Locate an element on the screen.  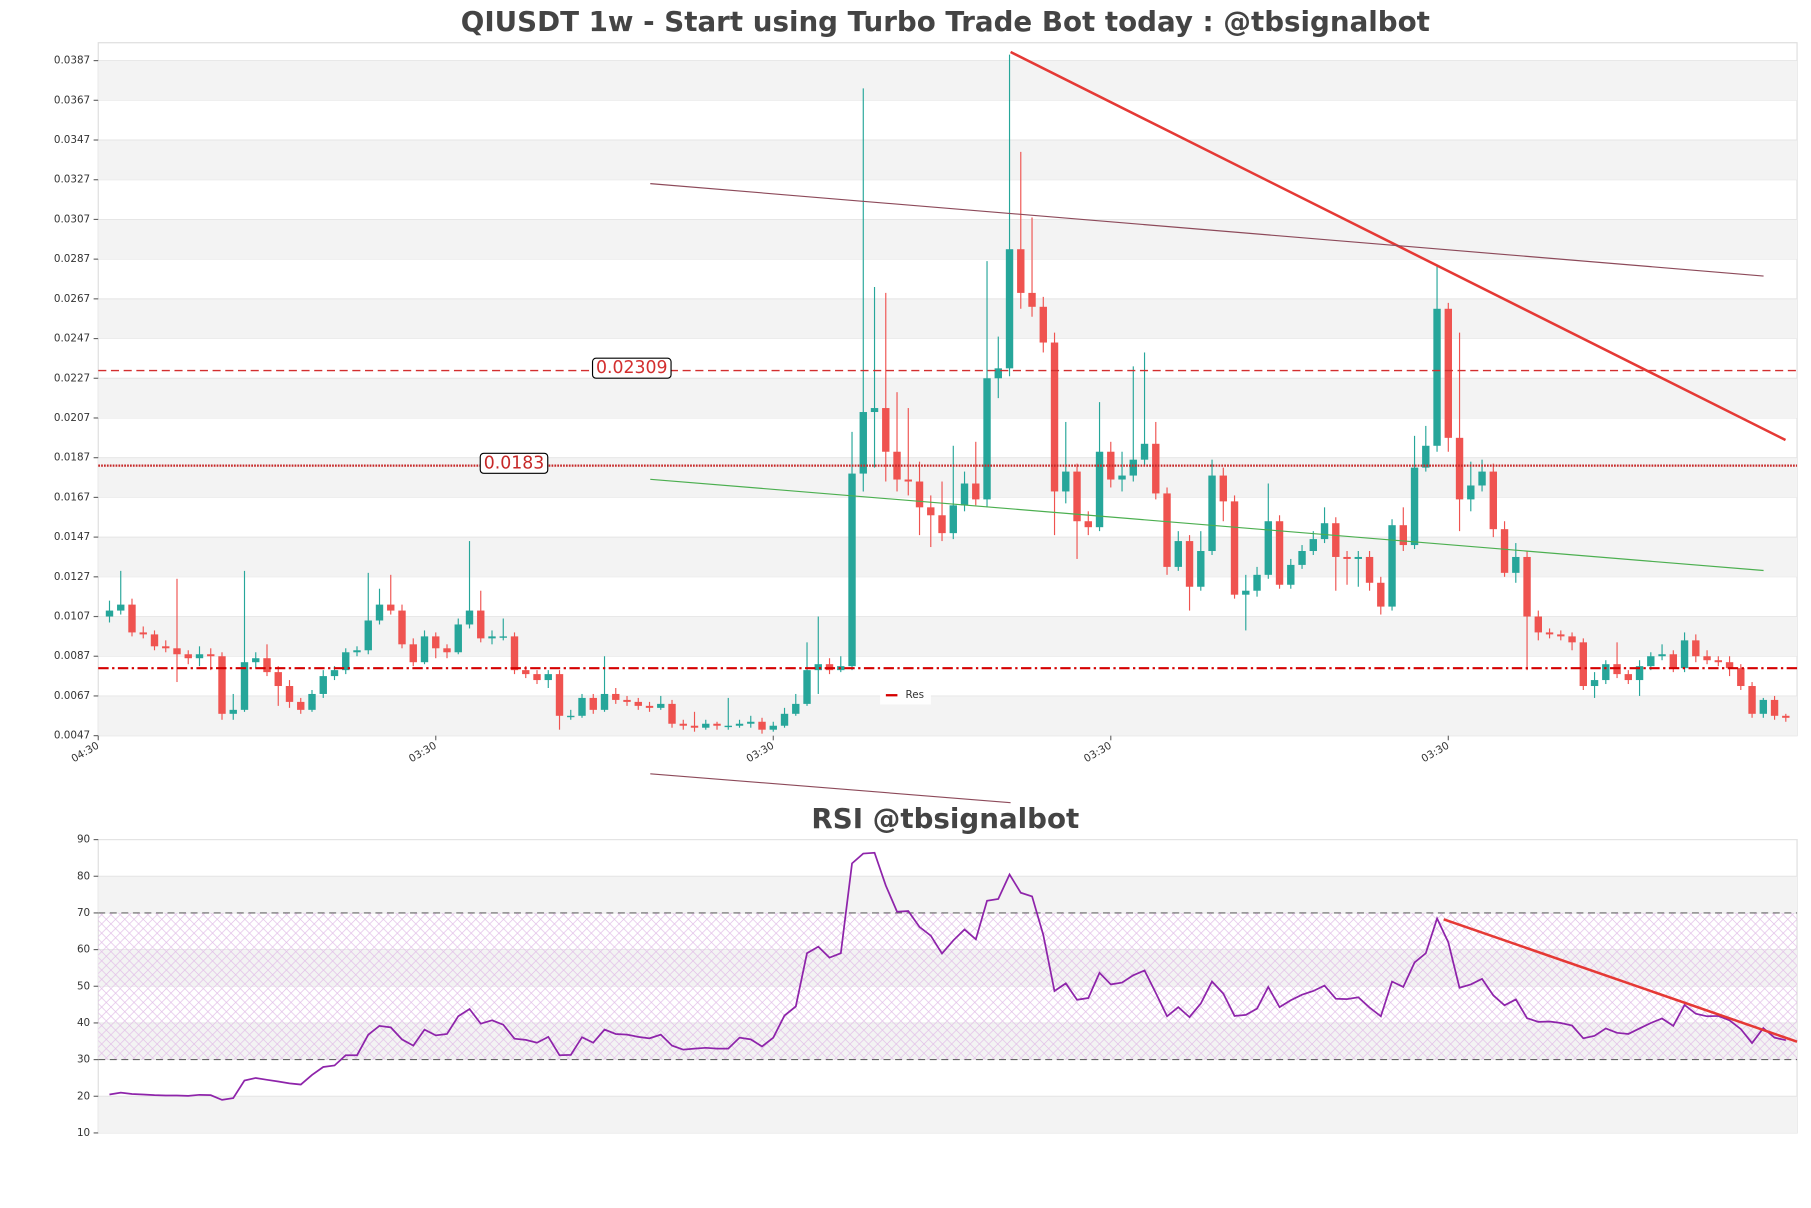
trend-line is located at coordinates (1620, 980).